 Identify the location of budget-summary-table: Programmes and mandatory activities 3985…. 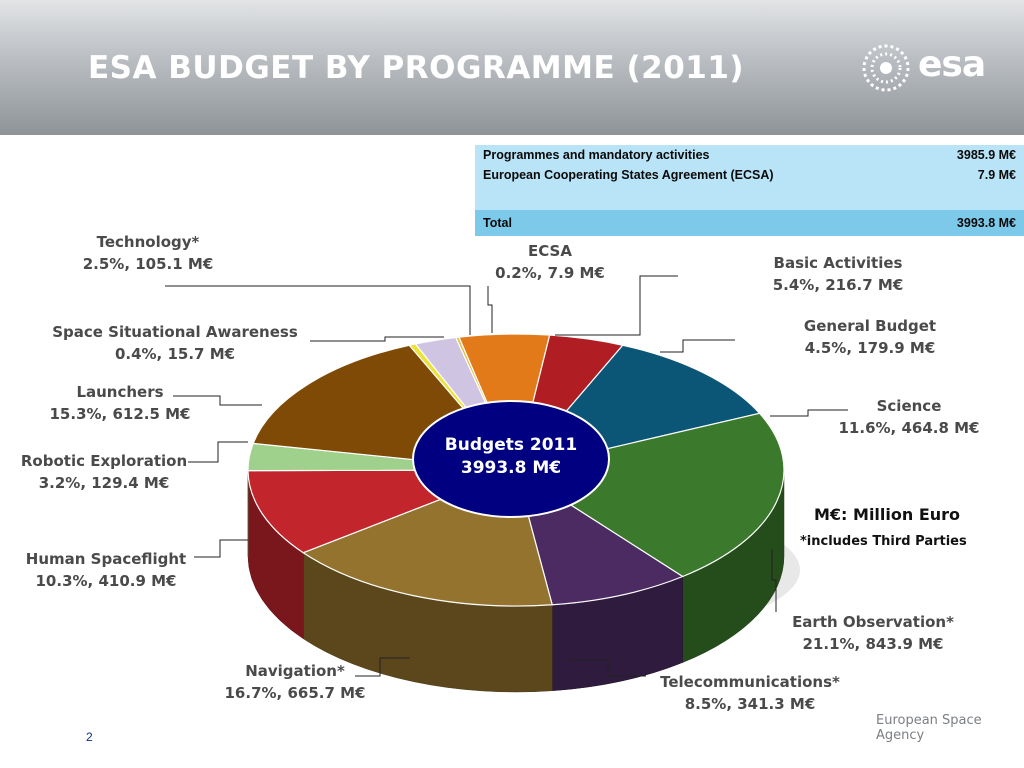
(749, 190).